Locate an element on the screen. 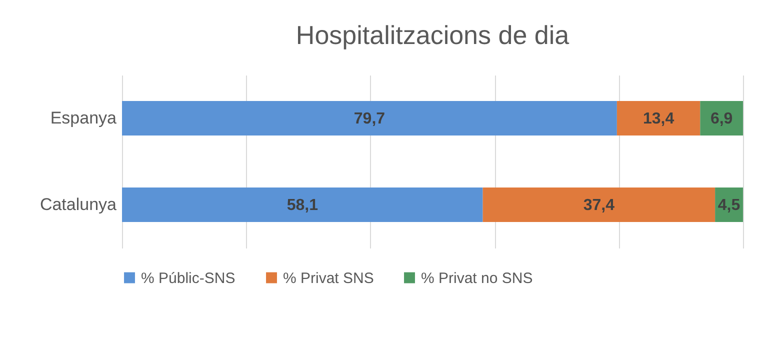 The width and height of the screenshot is (774, 348). data-label: 13,4 is located at coordinates (658, 119).